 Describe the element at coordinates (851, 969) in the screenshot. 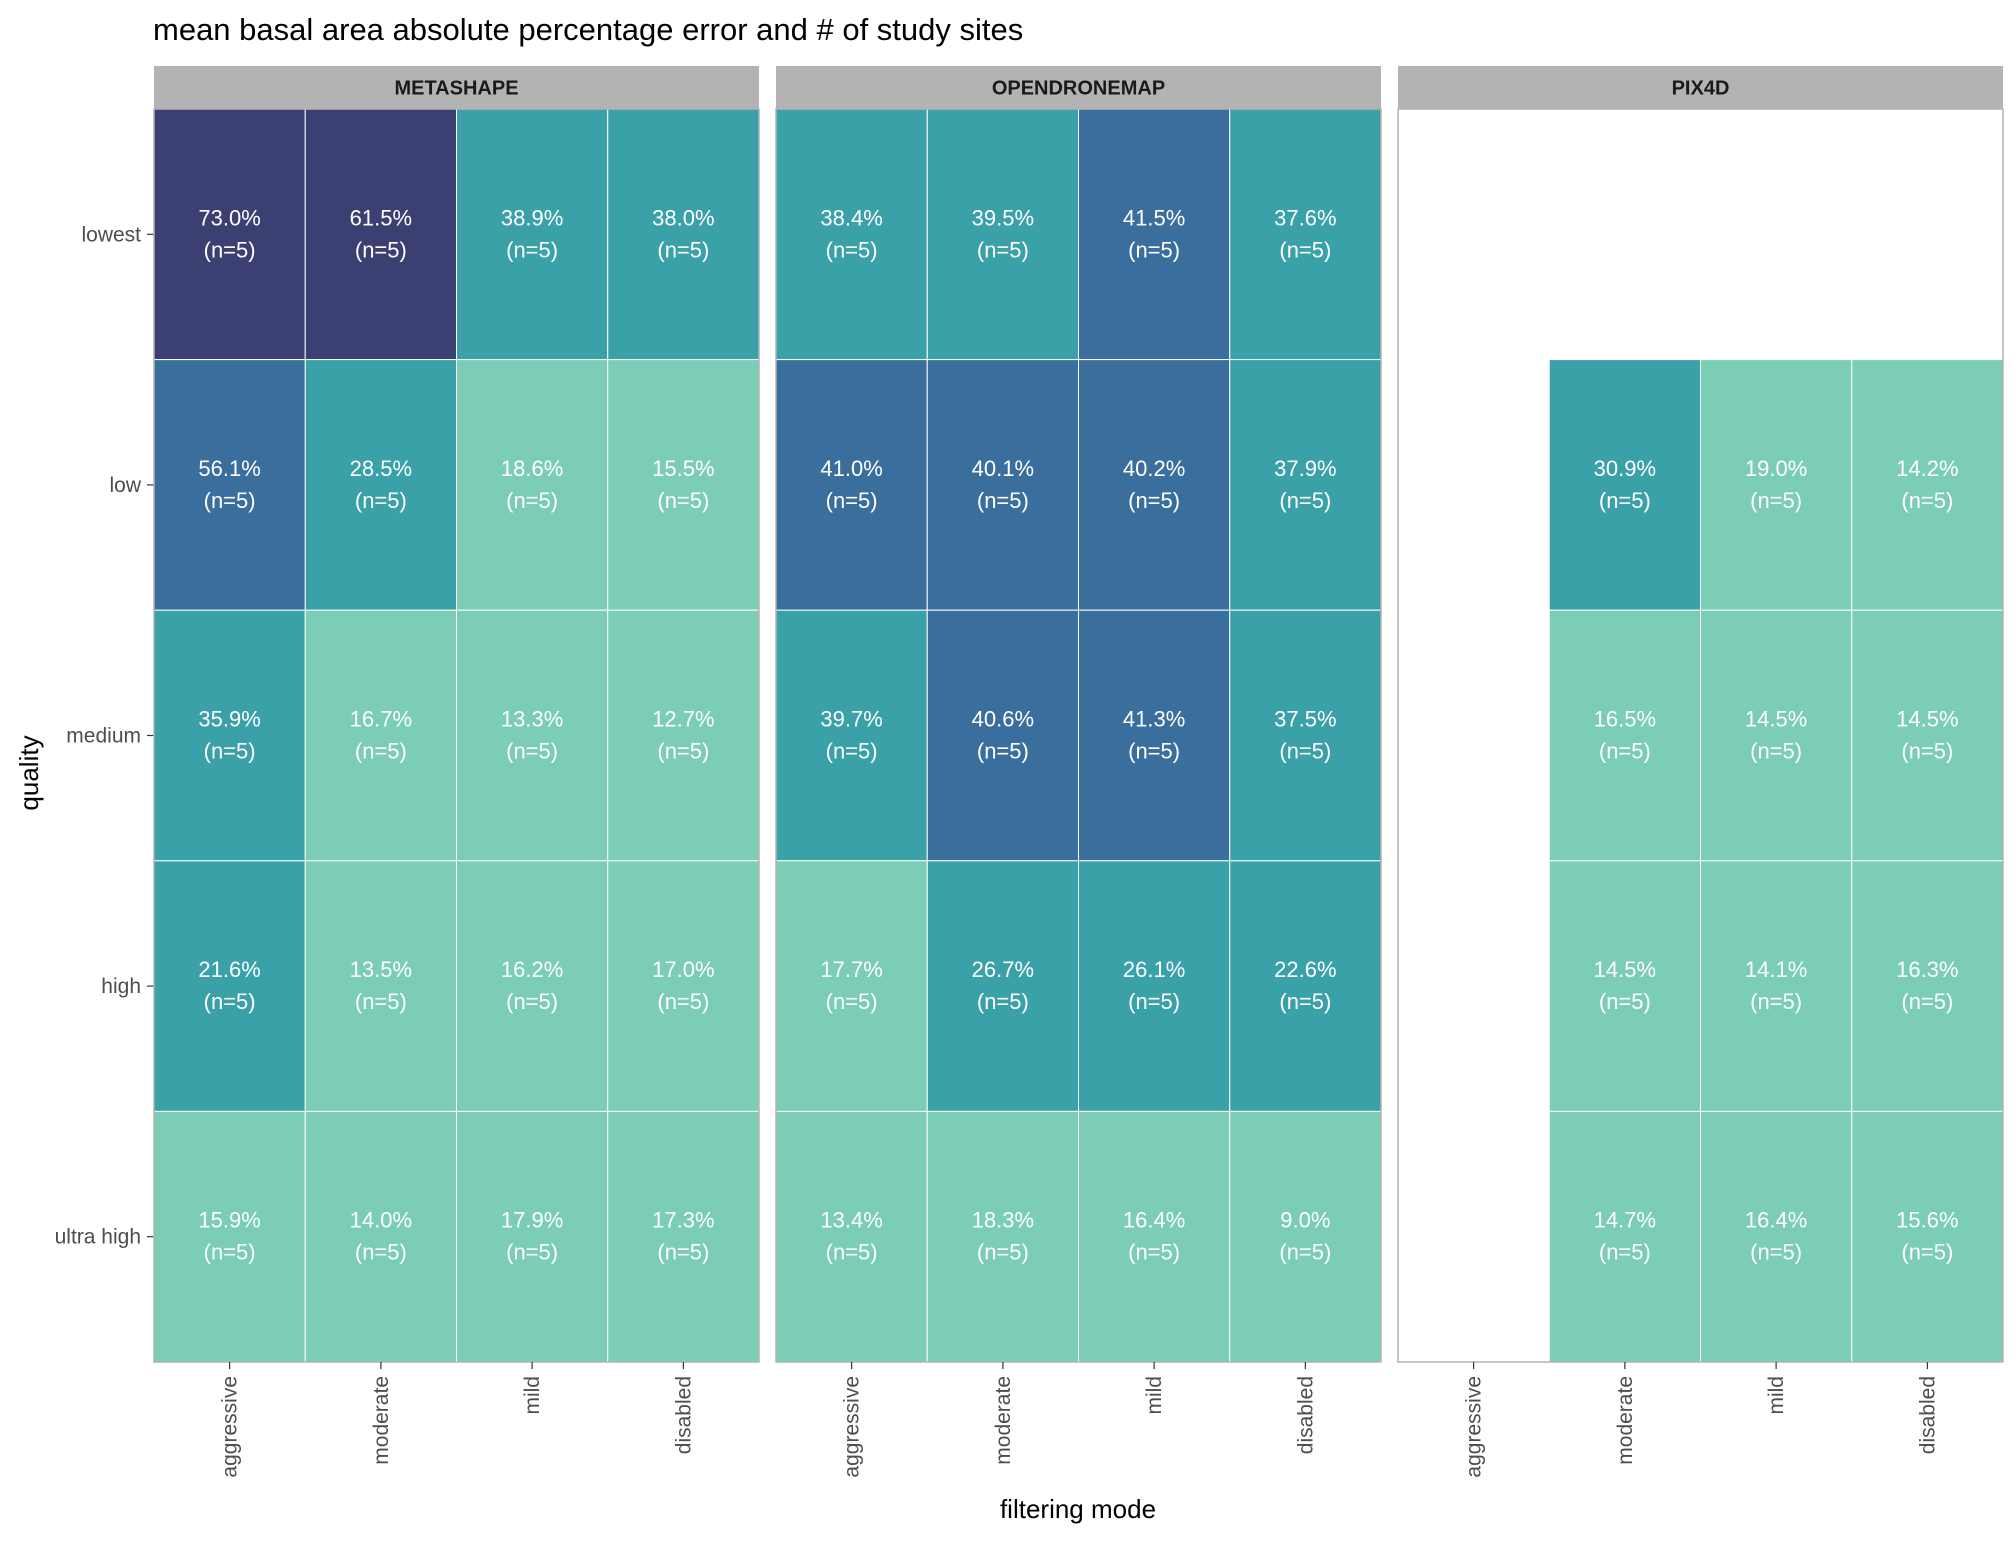

I see `cell-value-label: 17.7%` at that location.